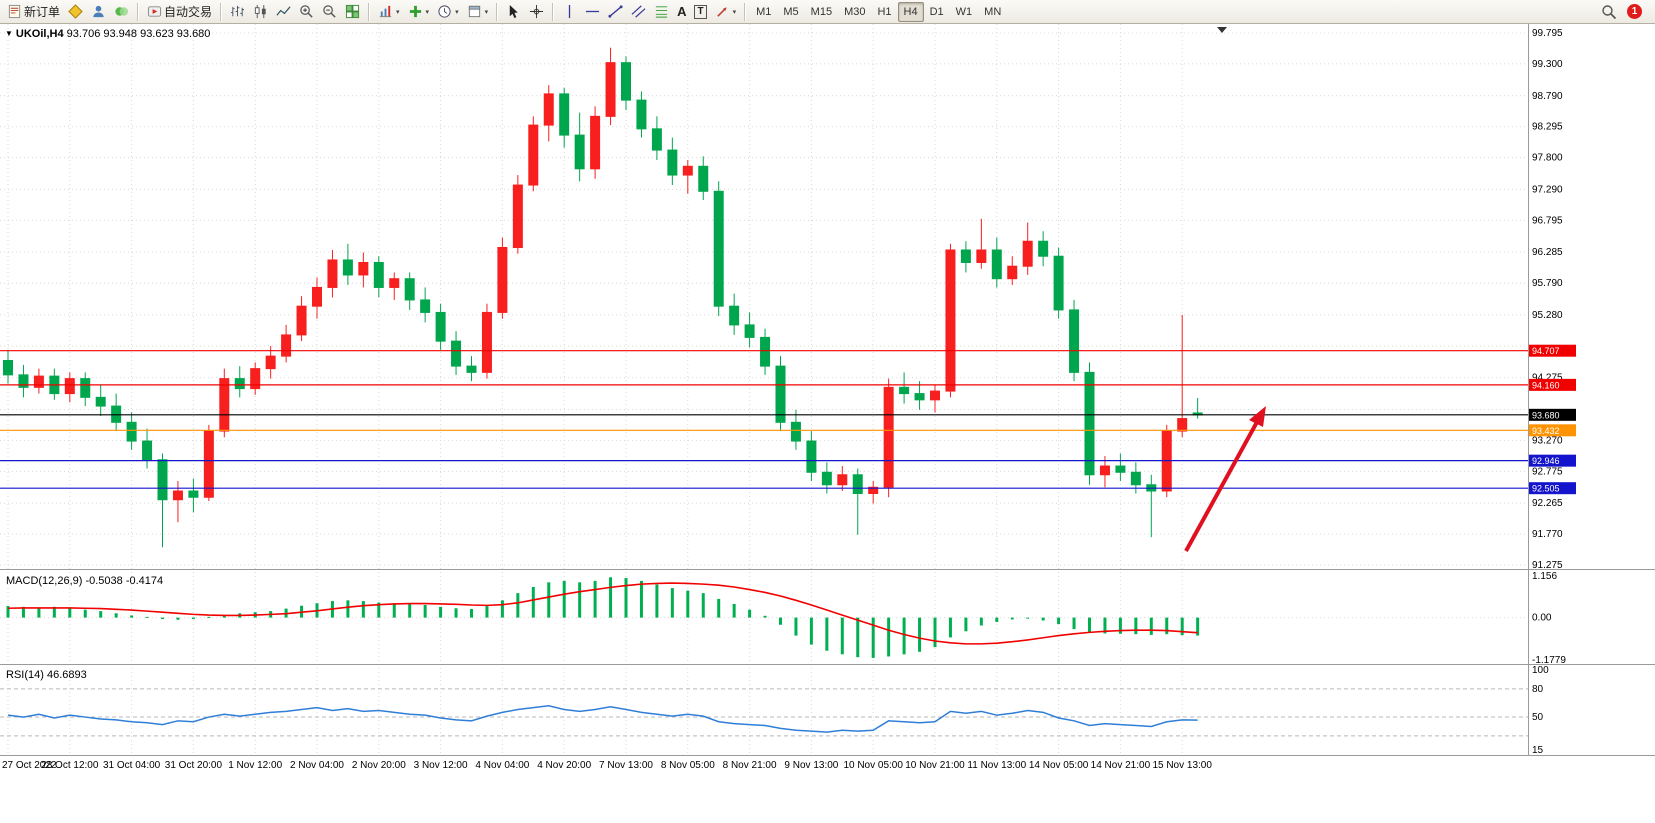 This screenshot has height=823, width=1655. I want to click on one-click-trading-toggle-icon: ▼, so click(9, 33).